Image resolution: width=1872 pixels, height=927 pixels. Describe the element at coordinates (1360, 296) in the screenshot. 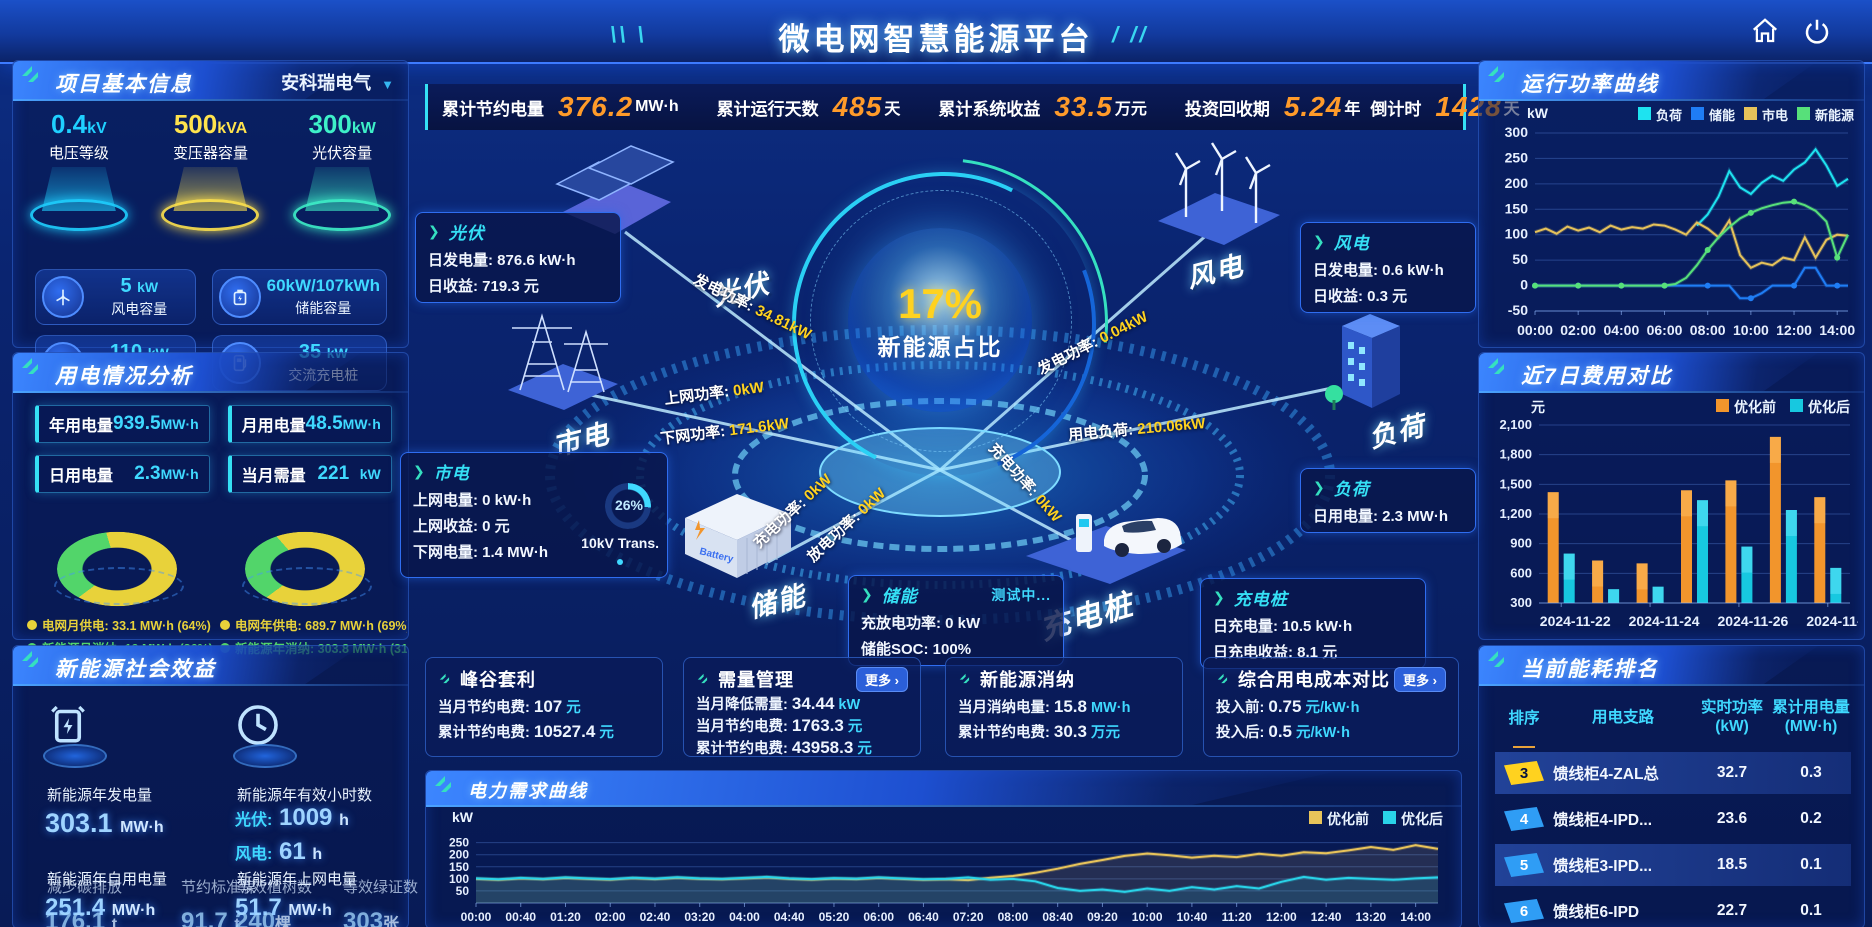

I see `wind-box-line: 日收益: 0.3 元` at that location.